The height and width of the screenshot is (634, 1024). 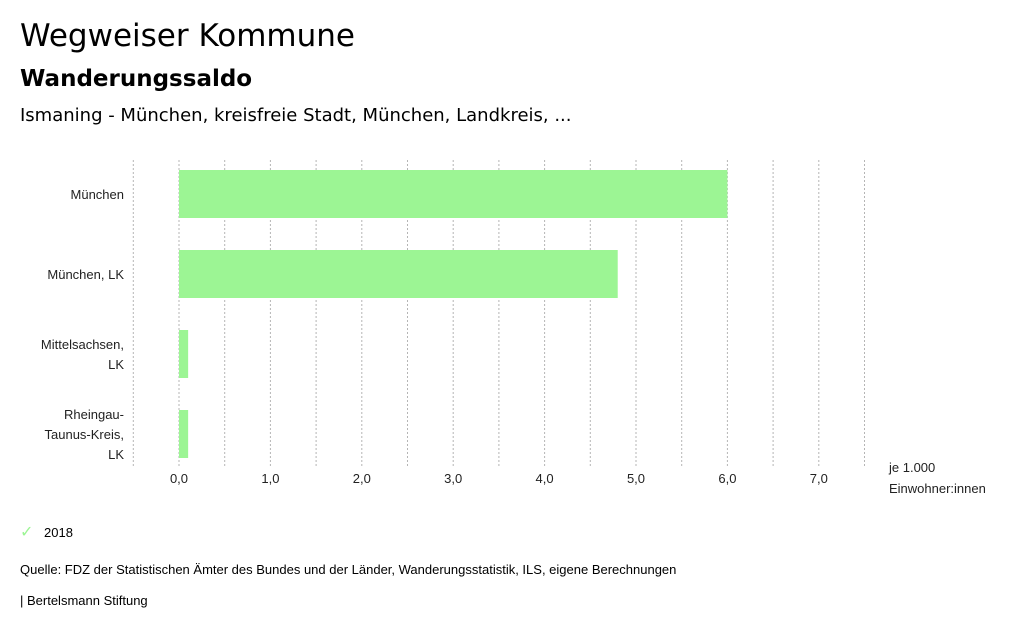 I want to click on x-axis-unit-line-2: Einwohner:innen, so click(x=937, y=488).